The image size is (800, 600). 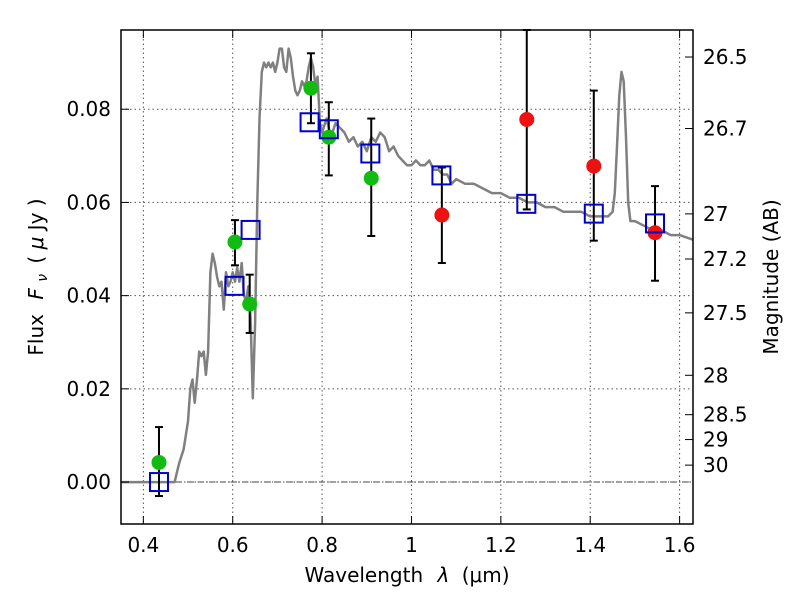 I want to click on right-tick-label: 28, so click(x=715, y=375).